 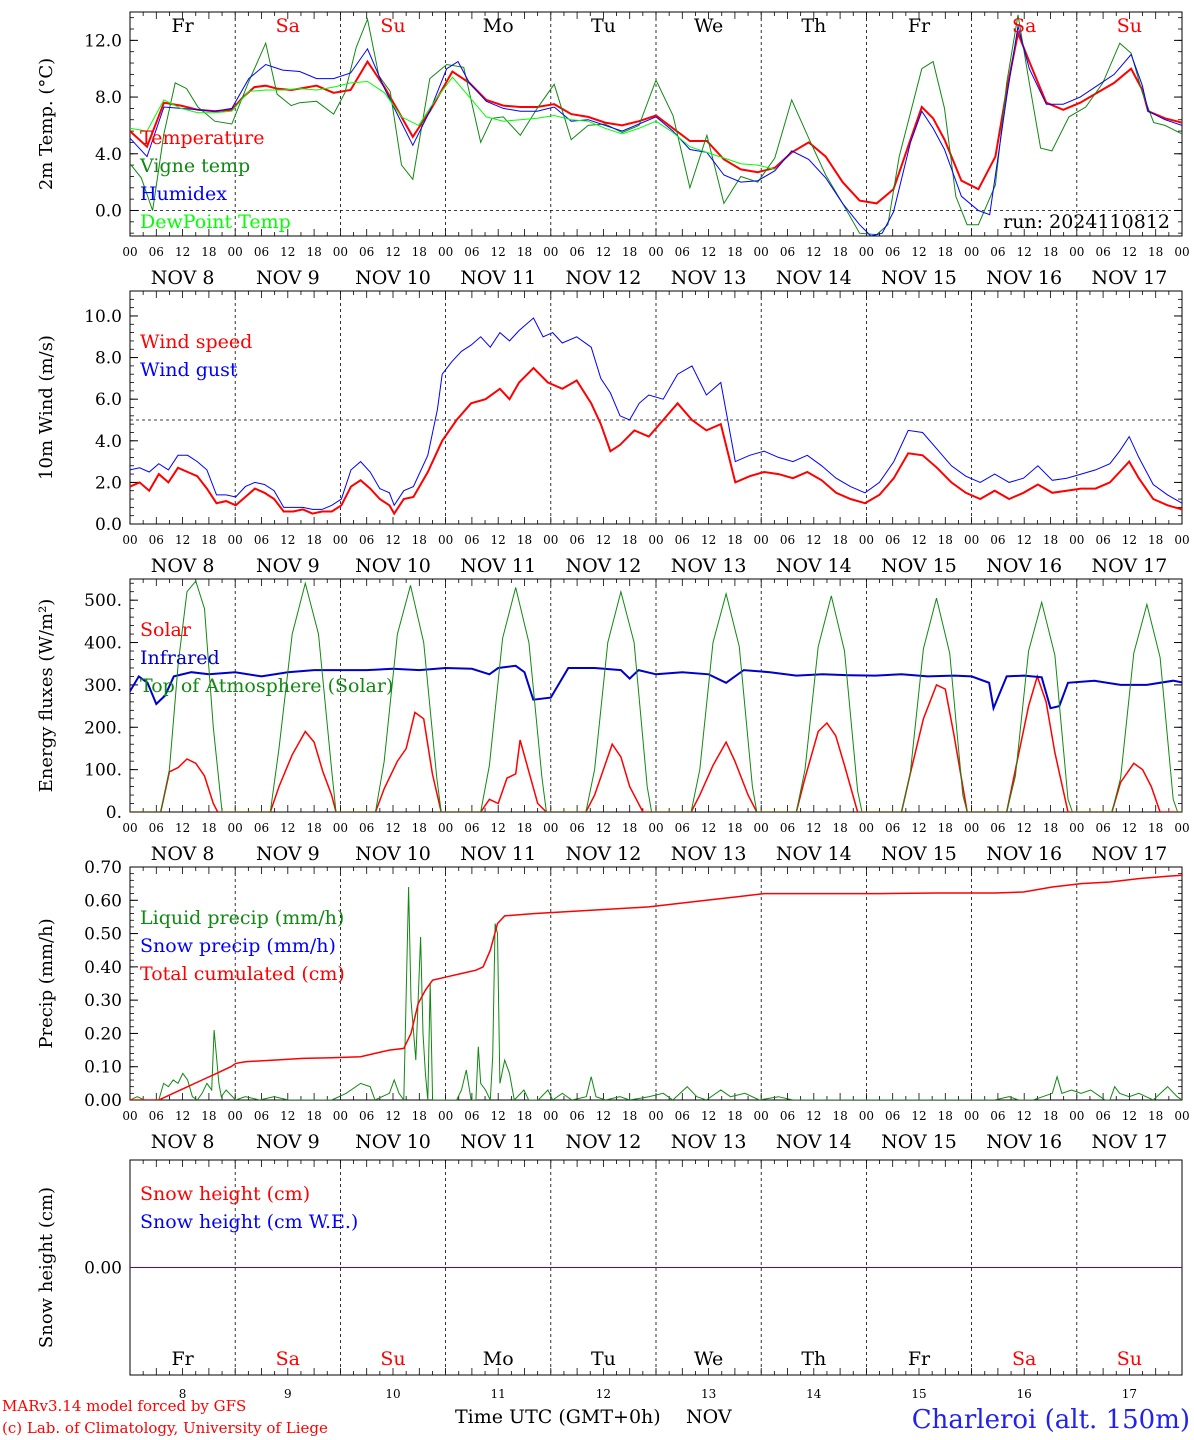 I want to click on y-tick-label: 400., so click(x=103, y=644).